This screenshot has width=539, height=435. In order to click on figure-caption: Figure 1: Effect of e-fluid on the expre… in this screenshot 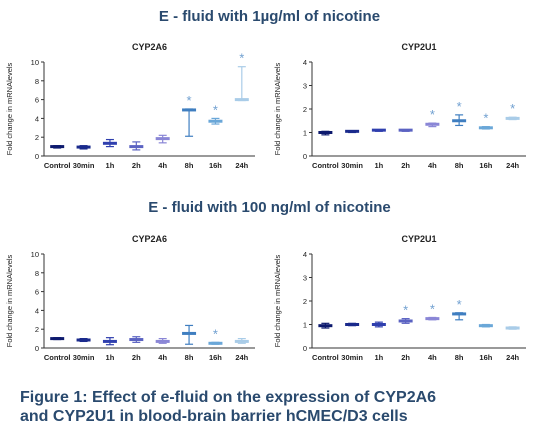, I will do `click(275, 407)`.